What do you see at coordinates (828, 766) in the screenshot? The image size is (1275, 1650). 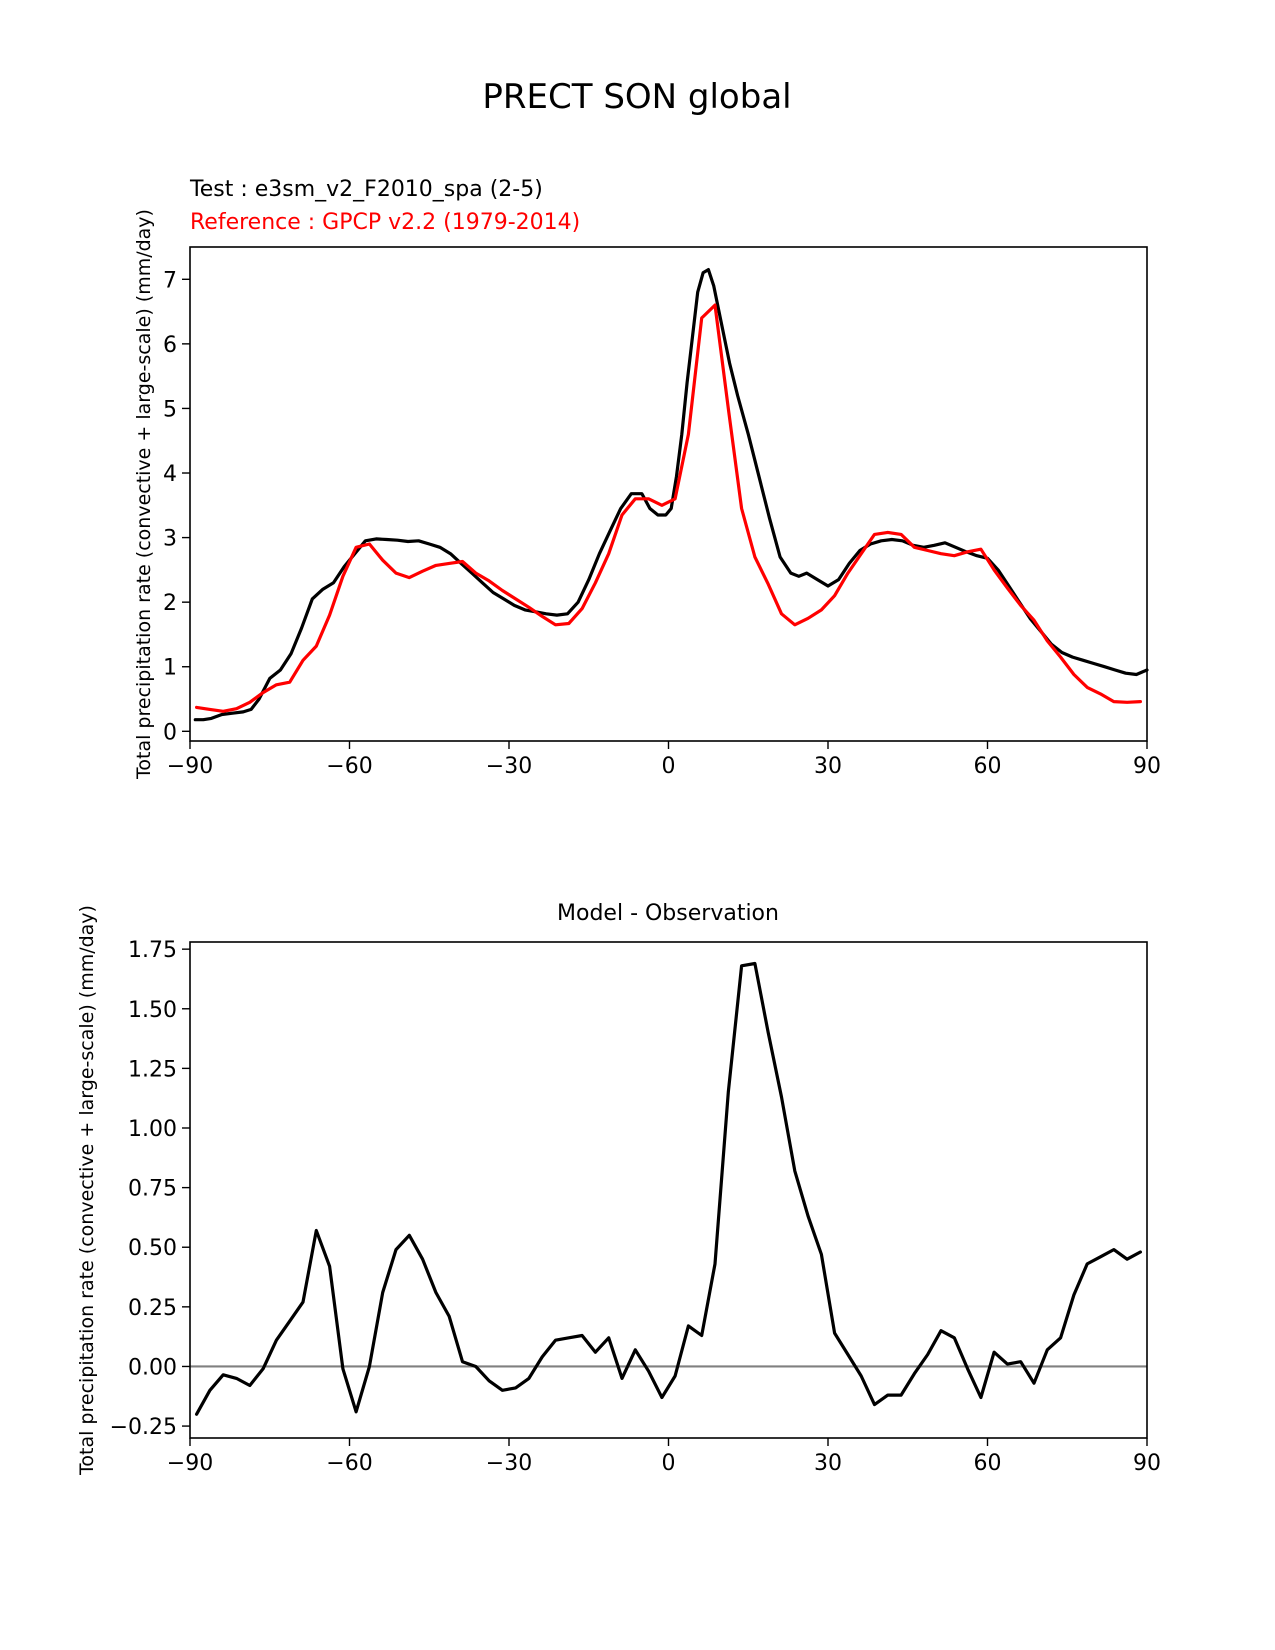 I see `top-x-tick-label: 30` at bounding box center [828, 766].